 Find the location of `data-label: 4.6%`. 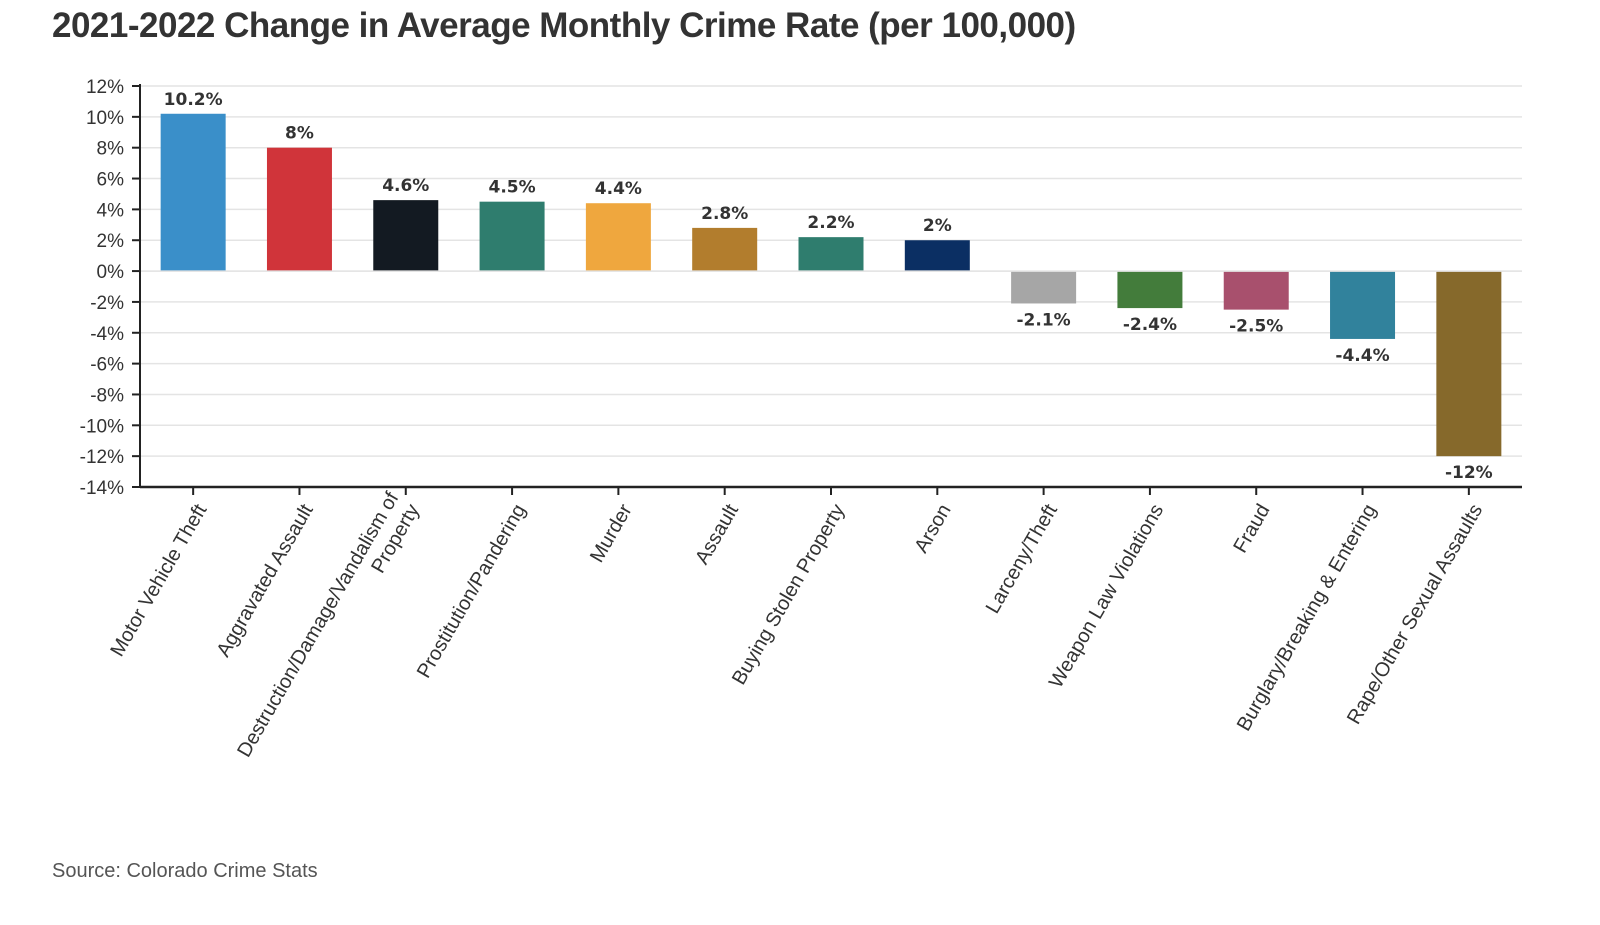

data-label: 4.6% is located at coordinates (405, 186).